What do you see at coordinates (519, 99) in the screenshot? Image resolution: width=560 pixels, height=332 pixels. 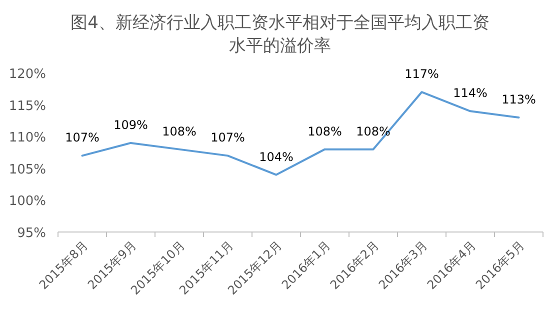 I see `data-label: 113%` at bounding box center [519, 99].